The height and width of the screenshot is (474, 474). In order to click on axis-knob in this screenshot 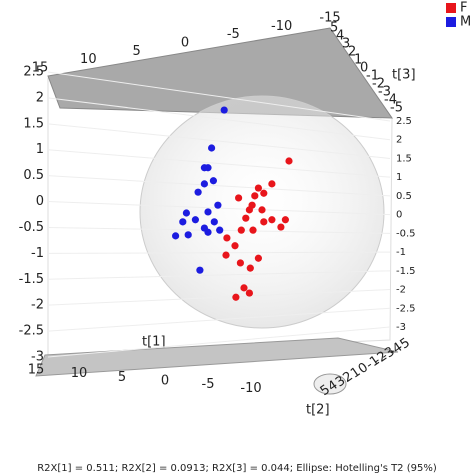, I will do `click(330, 384)`.